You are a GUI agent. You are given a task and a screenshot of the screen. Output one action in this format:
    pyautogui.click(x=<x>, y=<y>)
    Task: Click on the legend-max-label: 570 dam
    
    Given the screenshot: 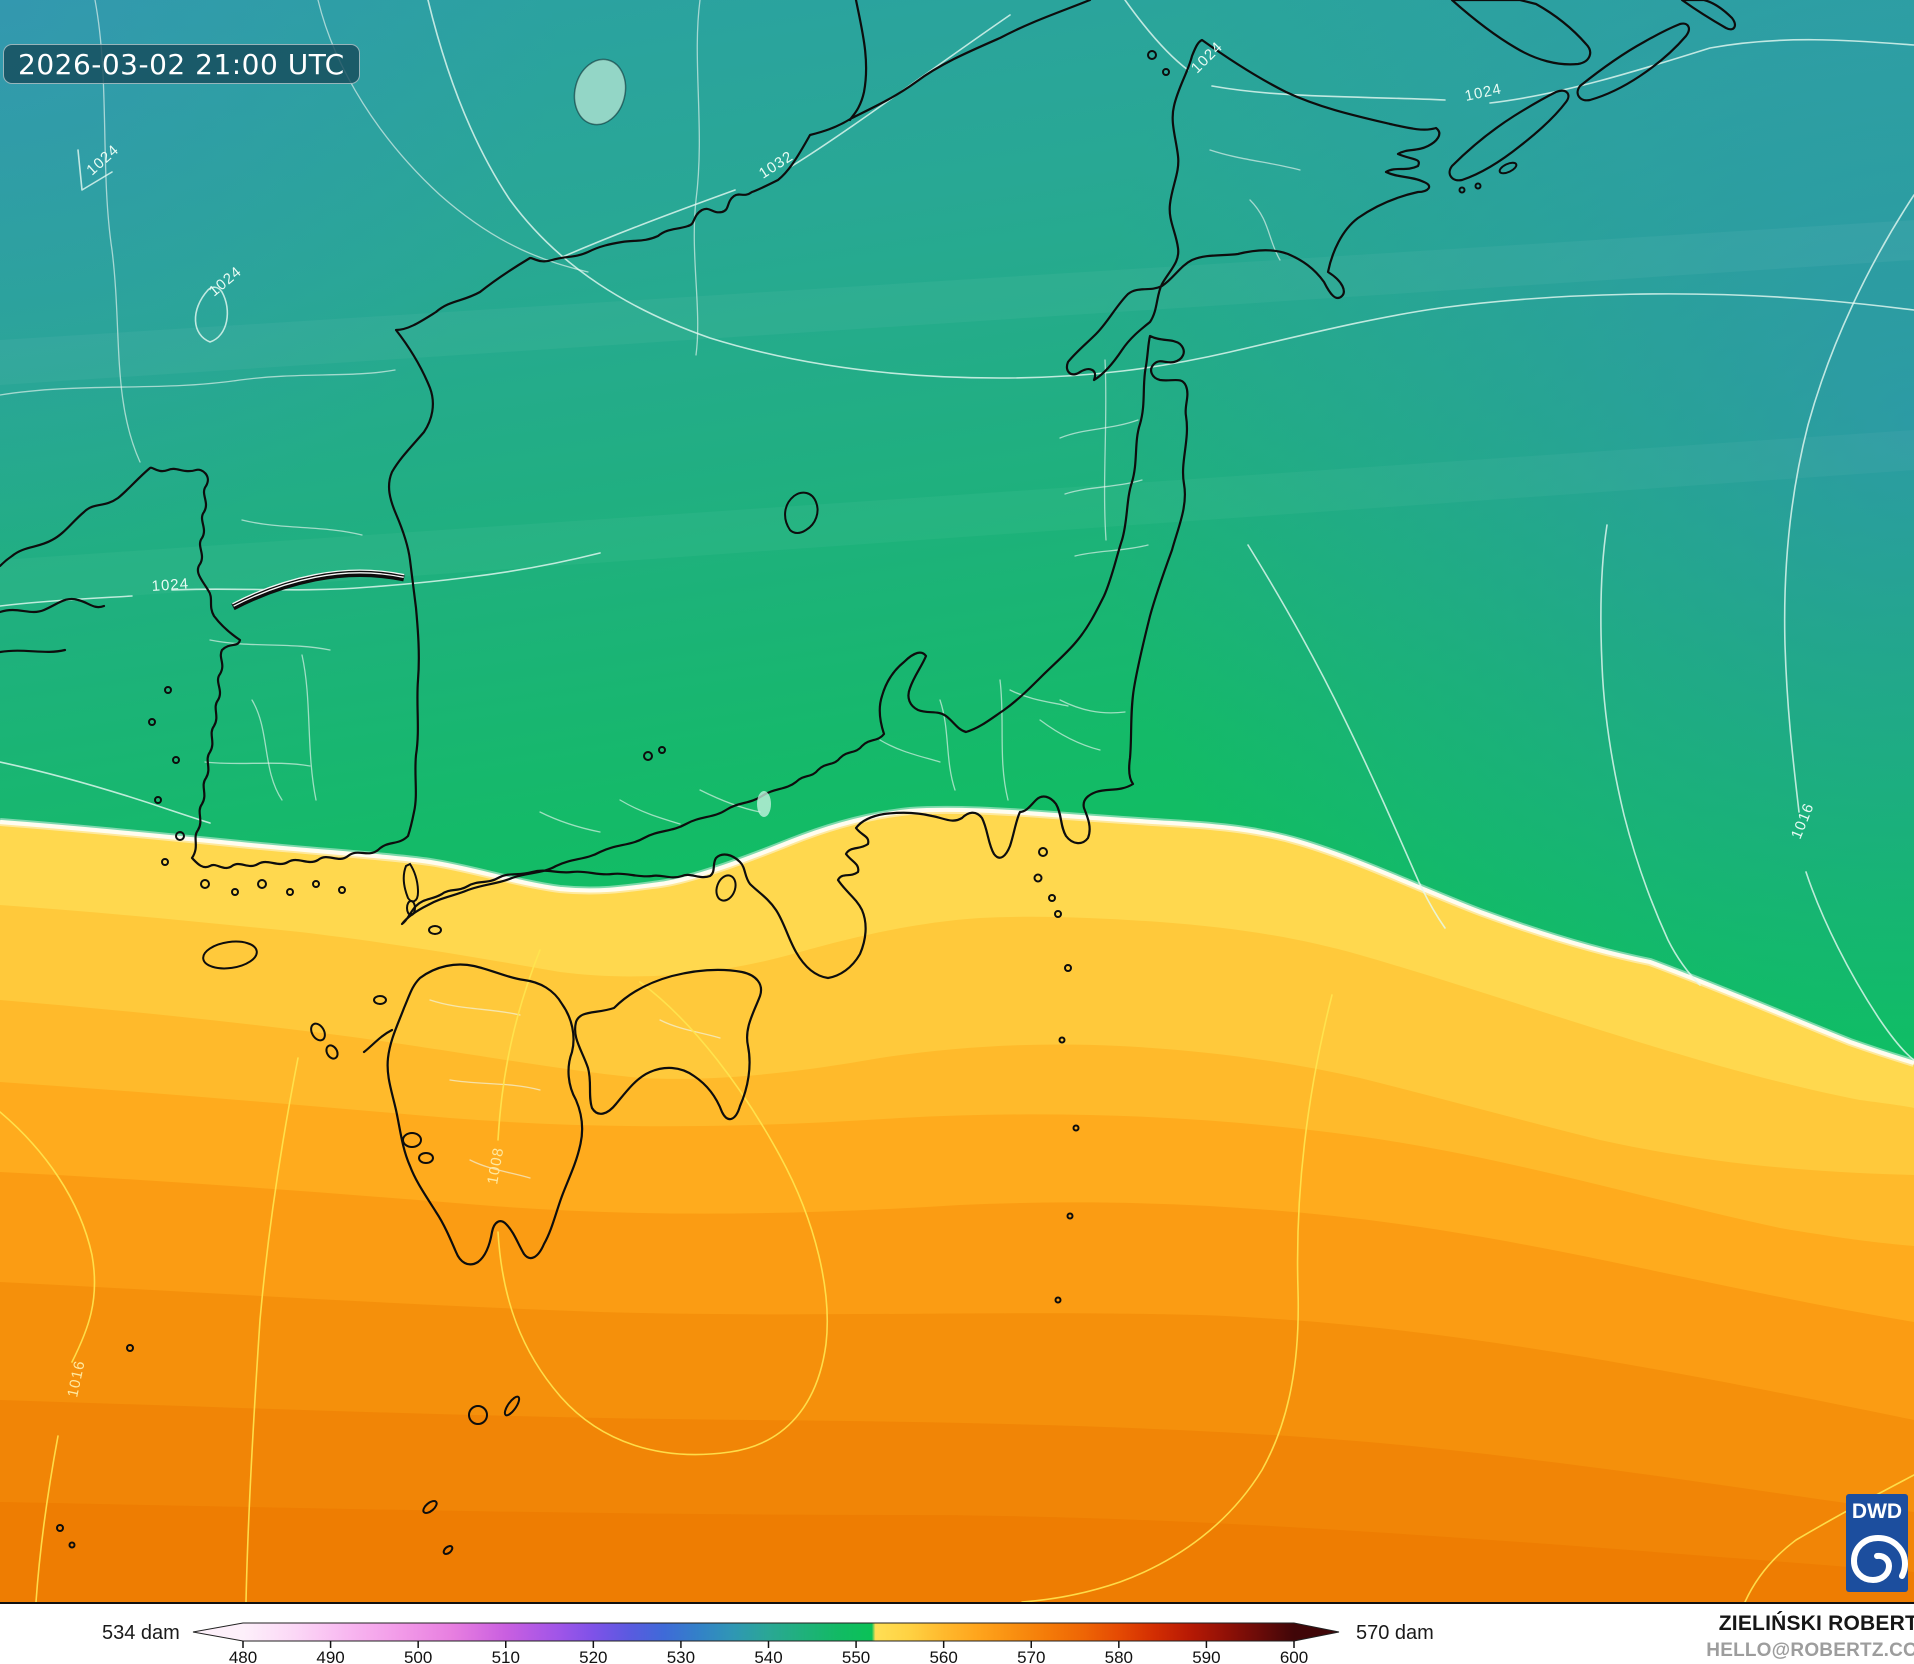 What is the action you would take?
    pyautogui.click(x=1395, y=1633)
    